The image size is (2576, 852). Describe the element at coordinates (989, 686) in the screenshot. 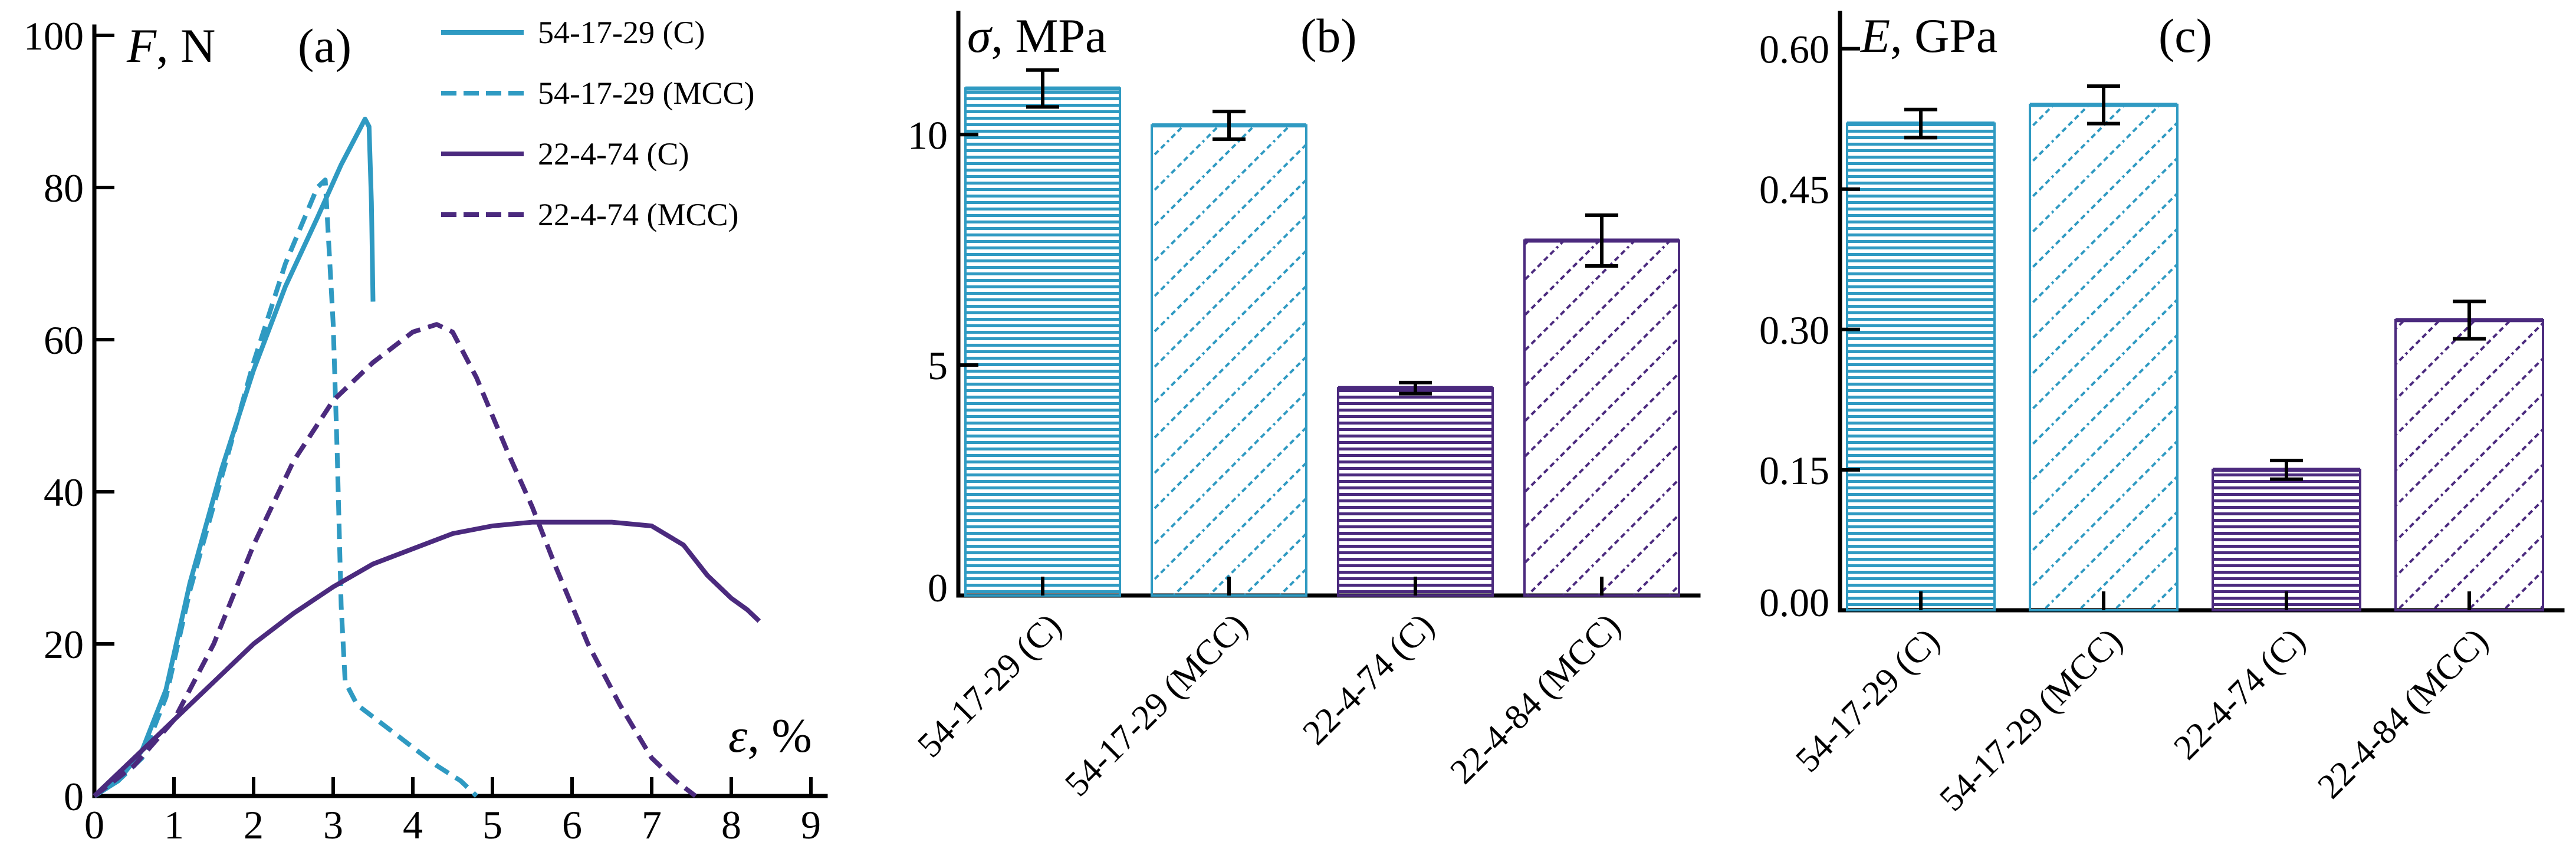

I see `panel-b-category-label: 54-17-29 (C)` at that location.